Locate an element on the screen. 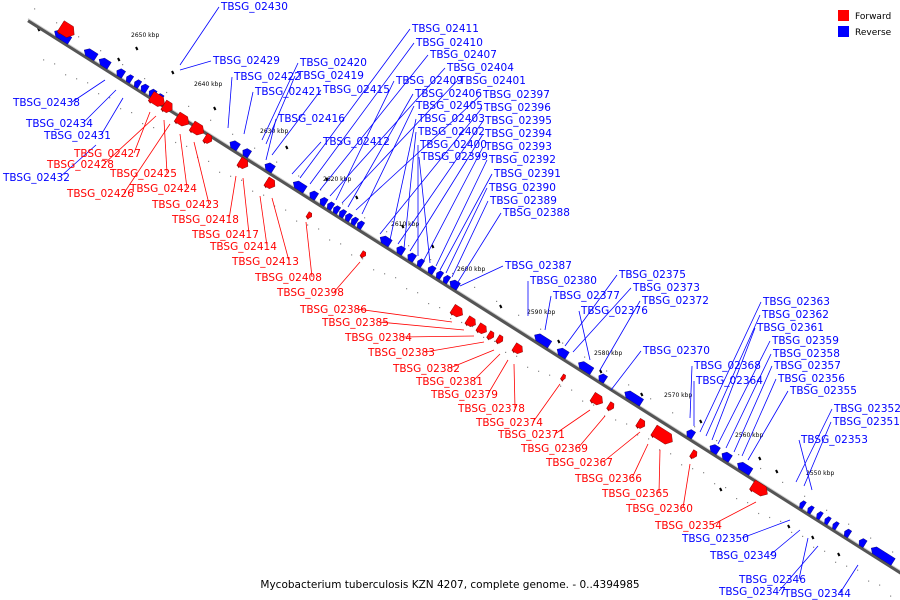 Image resolution: width=900 pixels, height=600 pixels. reverse-gene-label-60: TBSG_02347 is located at coordinates (752, 592).